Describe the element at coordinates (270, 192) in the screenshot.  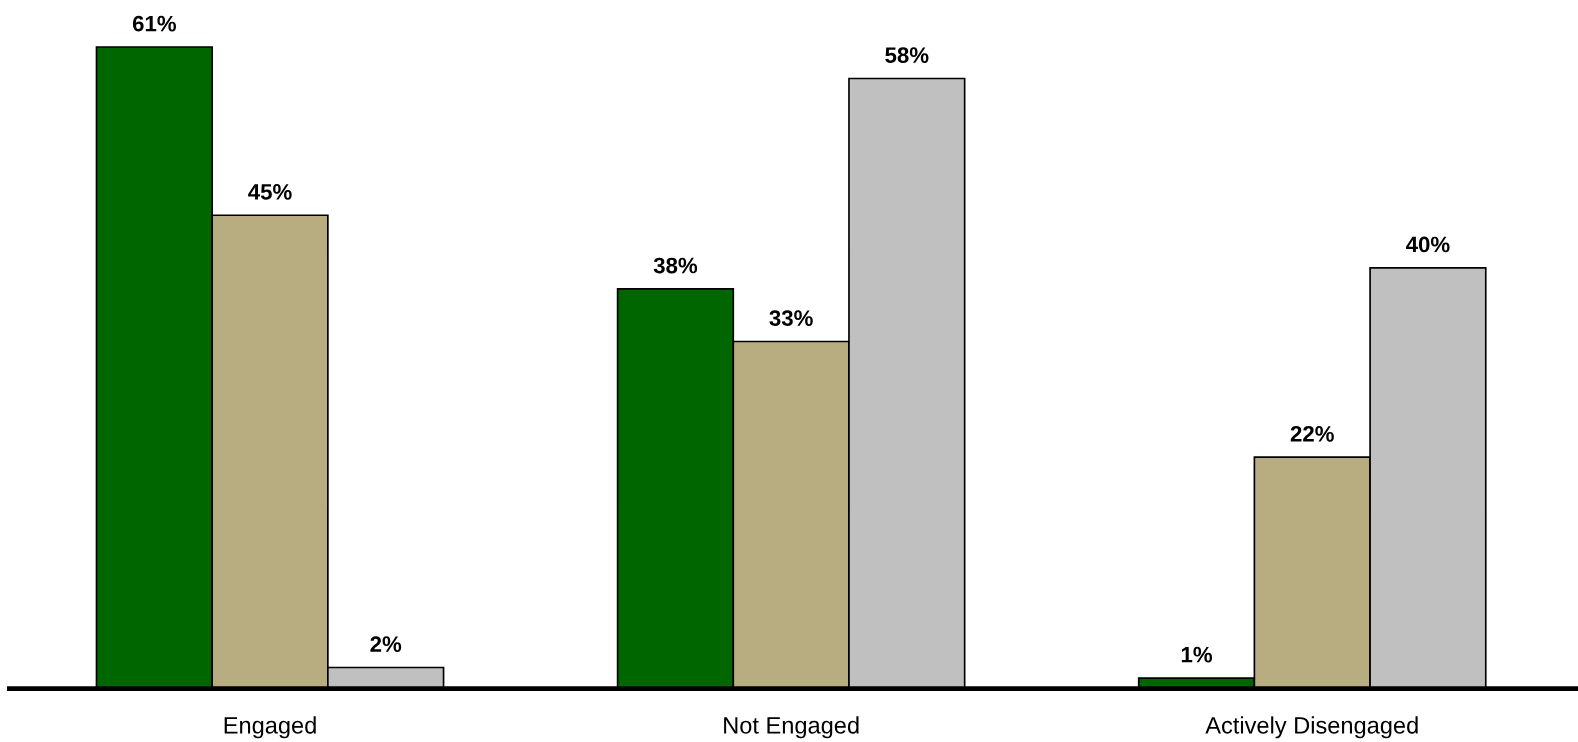
I see `data-label: 45%` at that location.